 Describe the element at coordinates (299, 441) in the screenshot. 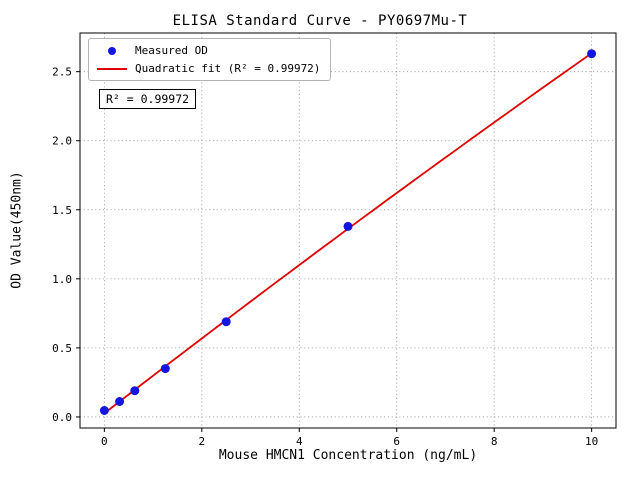

I see `svg-text: 4` at that location.